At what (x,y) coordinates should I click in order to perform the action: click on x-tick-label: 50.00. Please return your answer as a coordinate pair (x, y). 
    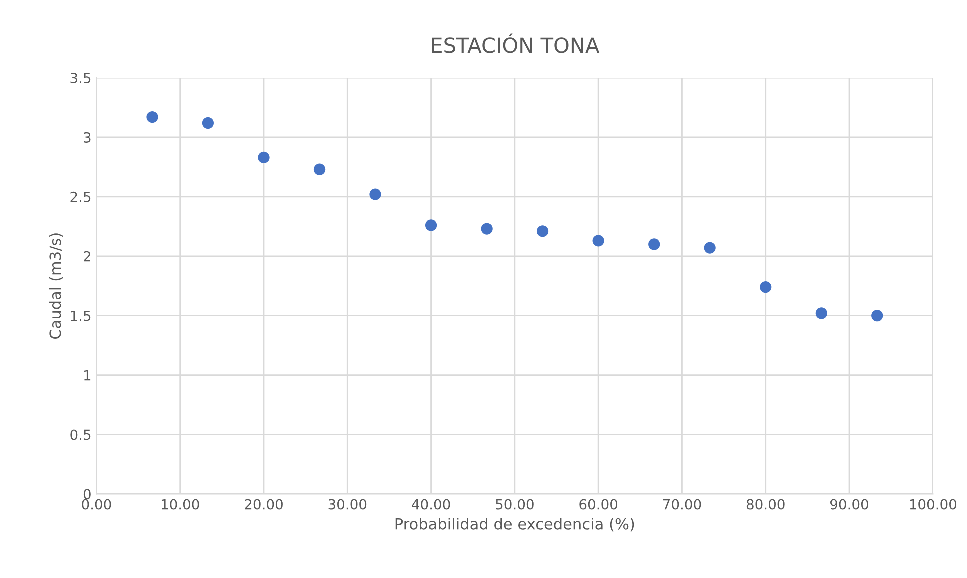
    Looking at the image, I should click on (515, 504).